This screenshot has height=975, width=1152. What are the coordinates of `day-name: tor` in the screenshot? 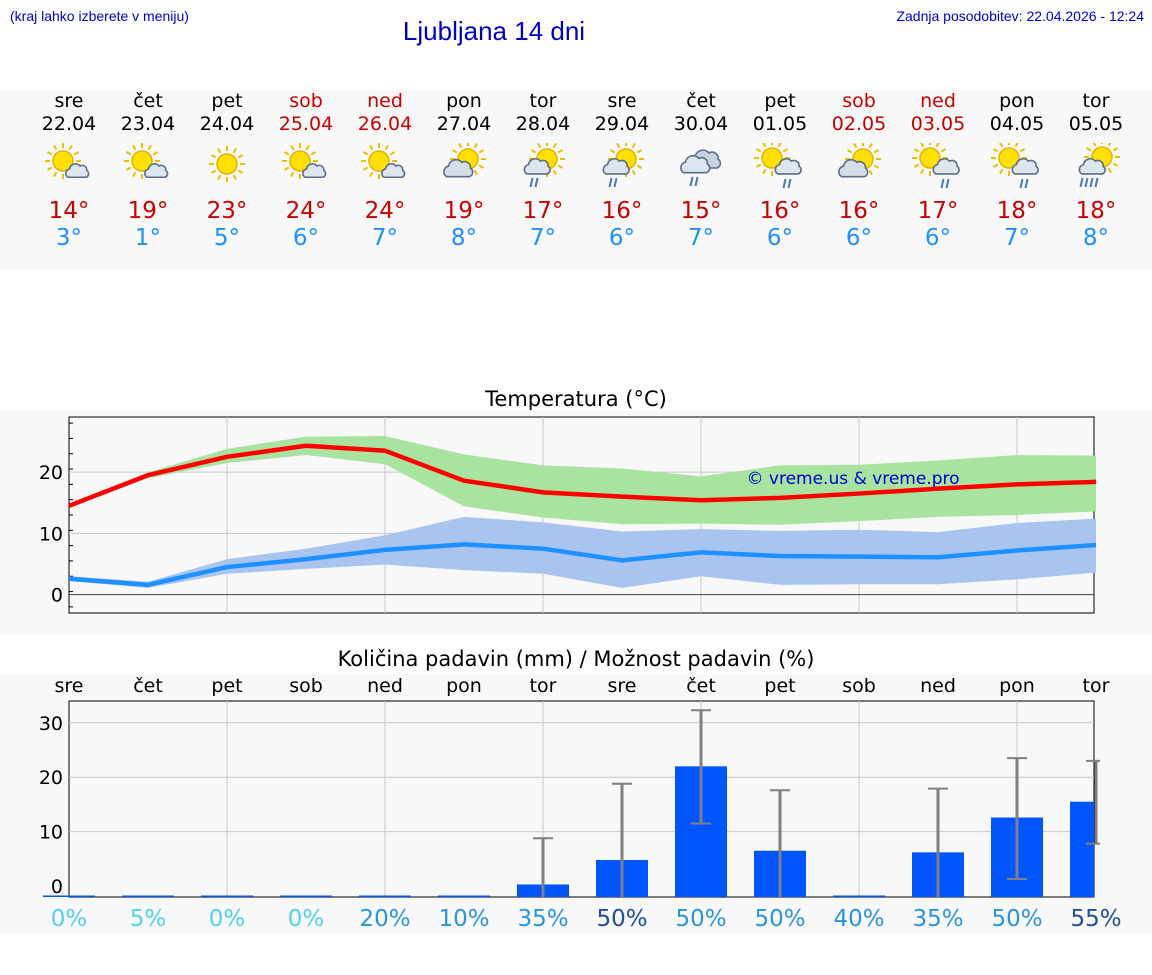 It's located at (543, 101).